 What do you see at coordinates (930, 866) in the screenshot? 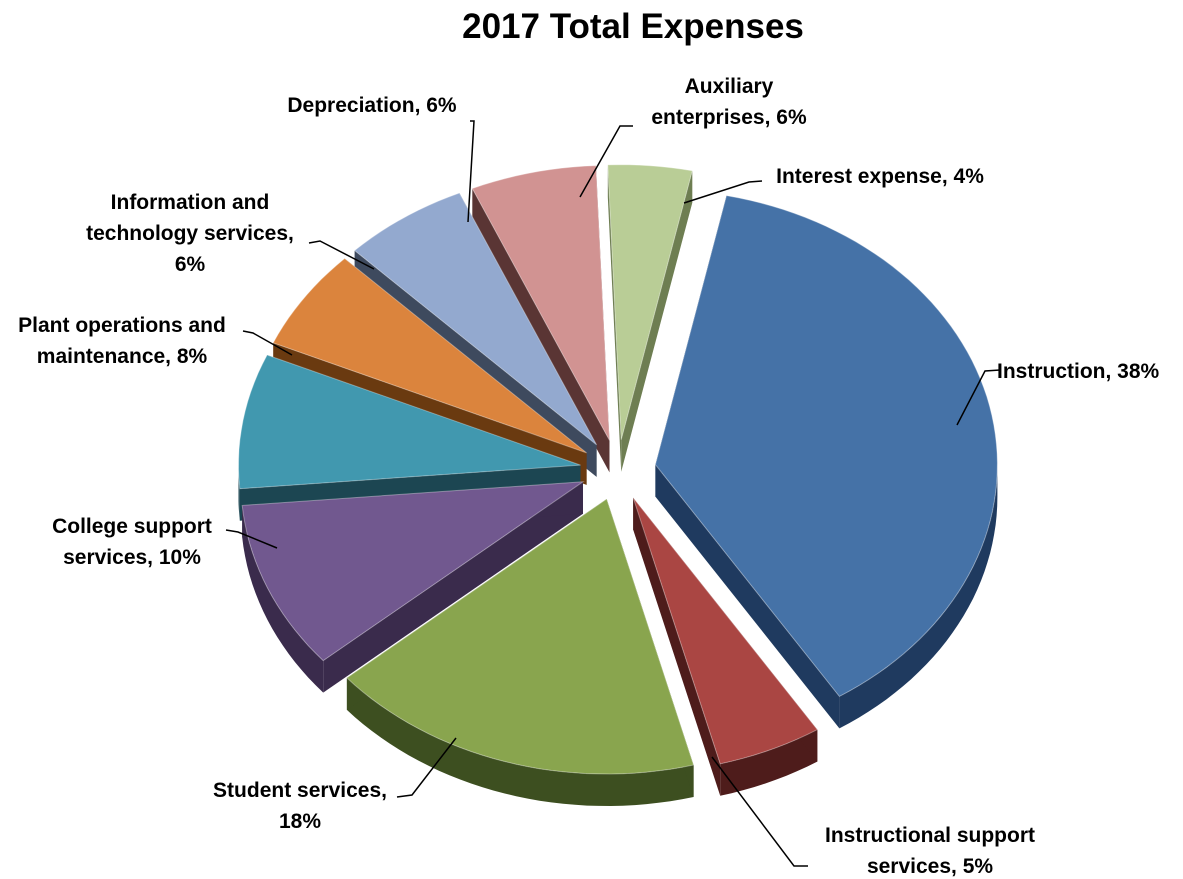
I see `data-label-line: services, 5%` at bounding box center [930, 866].